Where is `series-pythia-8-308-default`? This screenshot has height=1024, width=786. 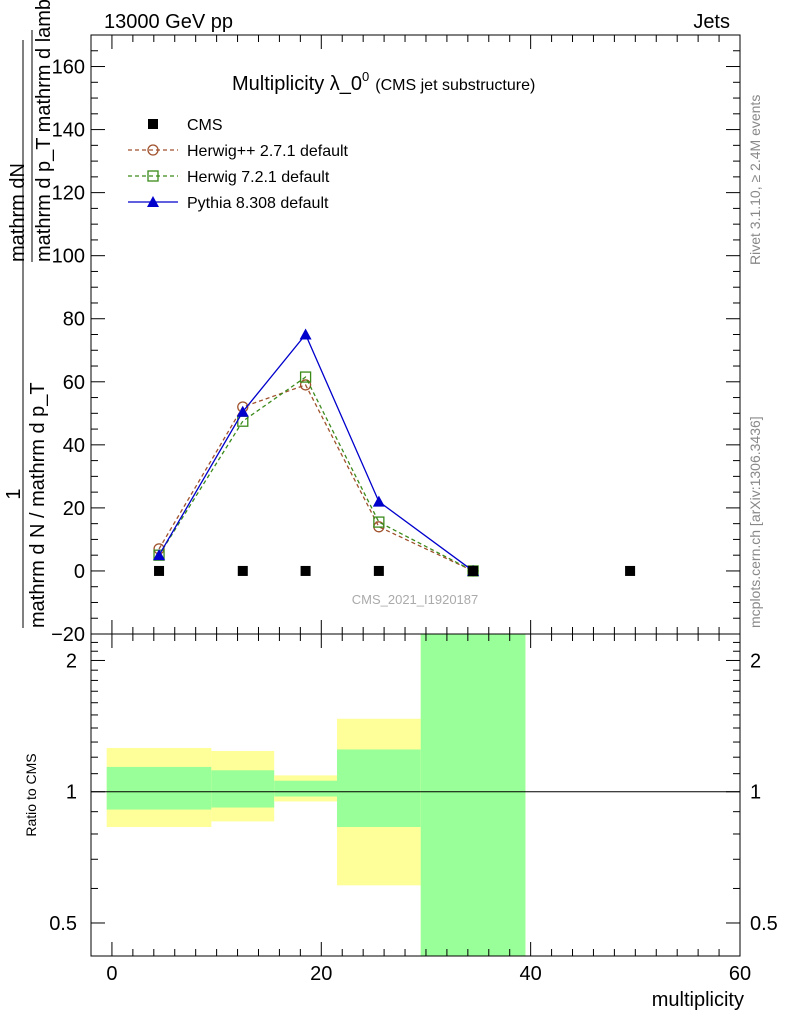
series-pythia-8-308-default is located at coordinates (316, 452).